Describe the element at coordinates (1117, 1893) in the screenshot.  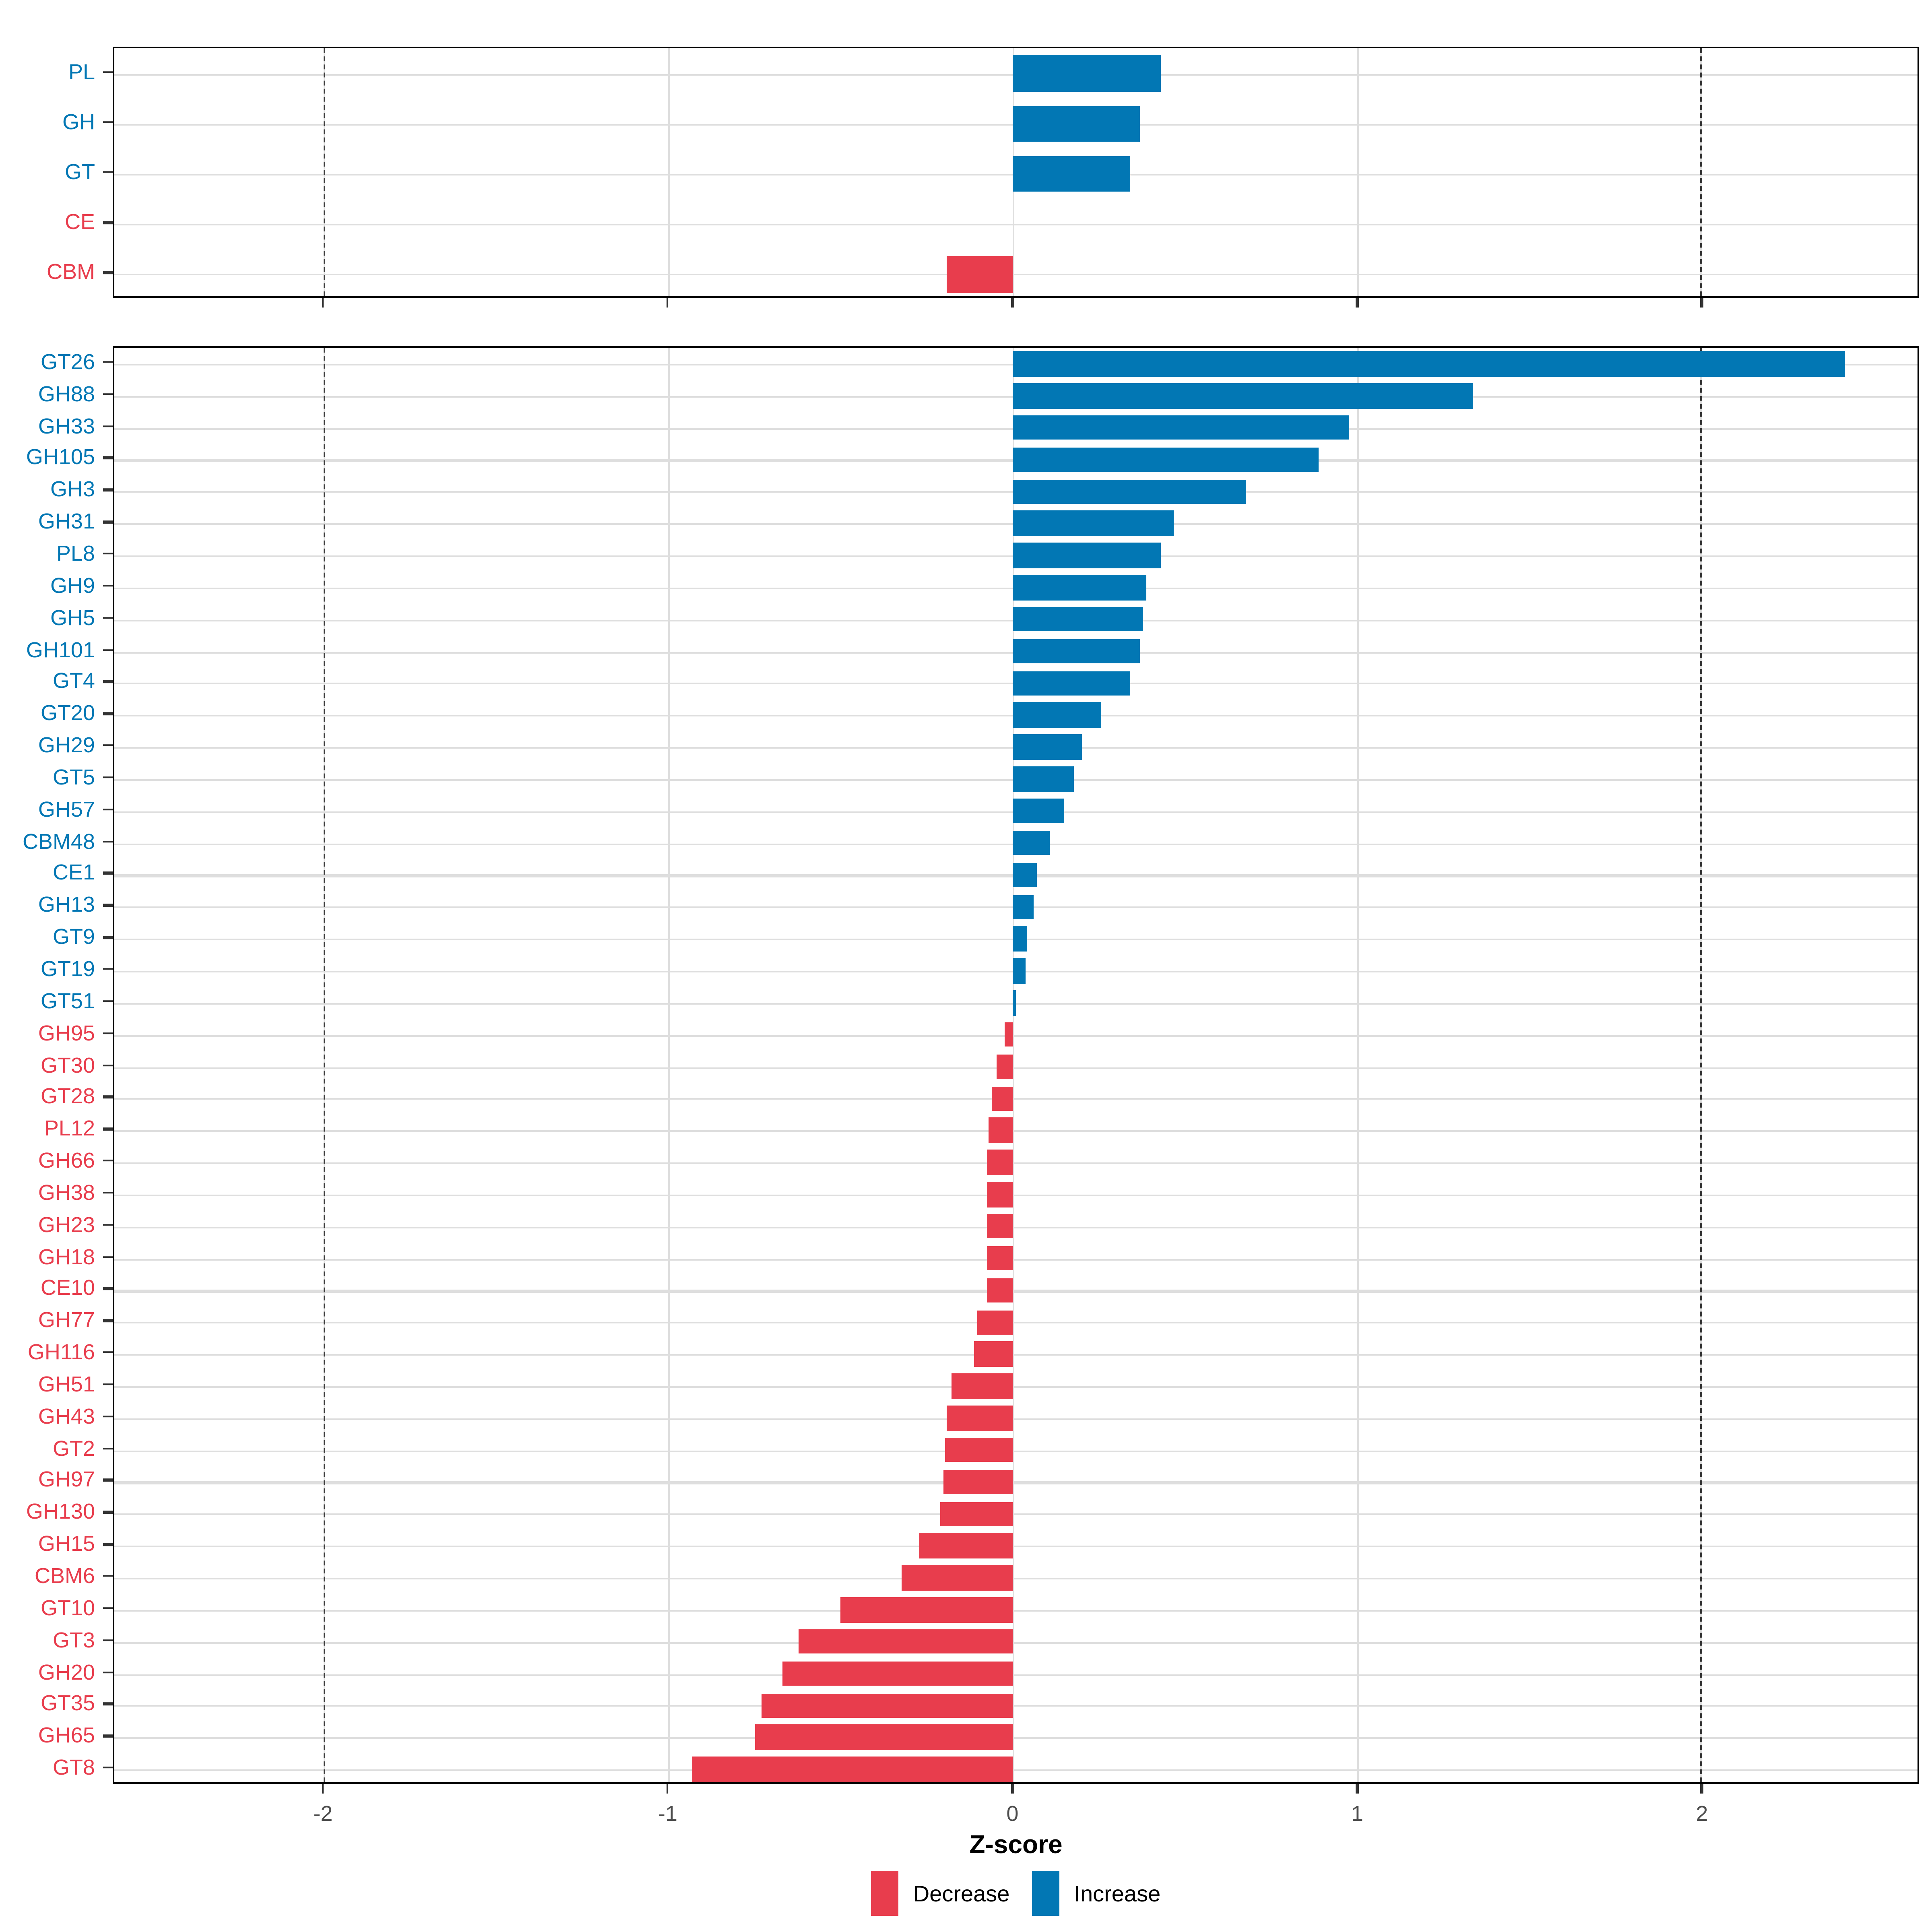
I see `legend-label-increase: Increase` at that location.